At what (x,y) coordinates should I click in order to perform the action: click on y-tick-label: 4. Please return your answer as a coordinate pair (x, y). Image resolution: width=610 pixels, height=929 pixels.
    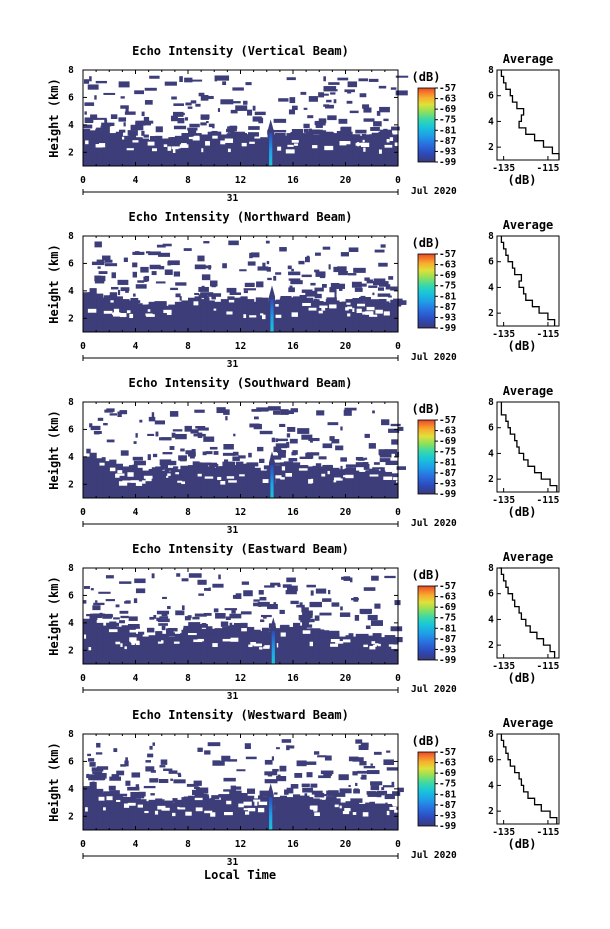
    Looking at the image, I should click on (71, 789).